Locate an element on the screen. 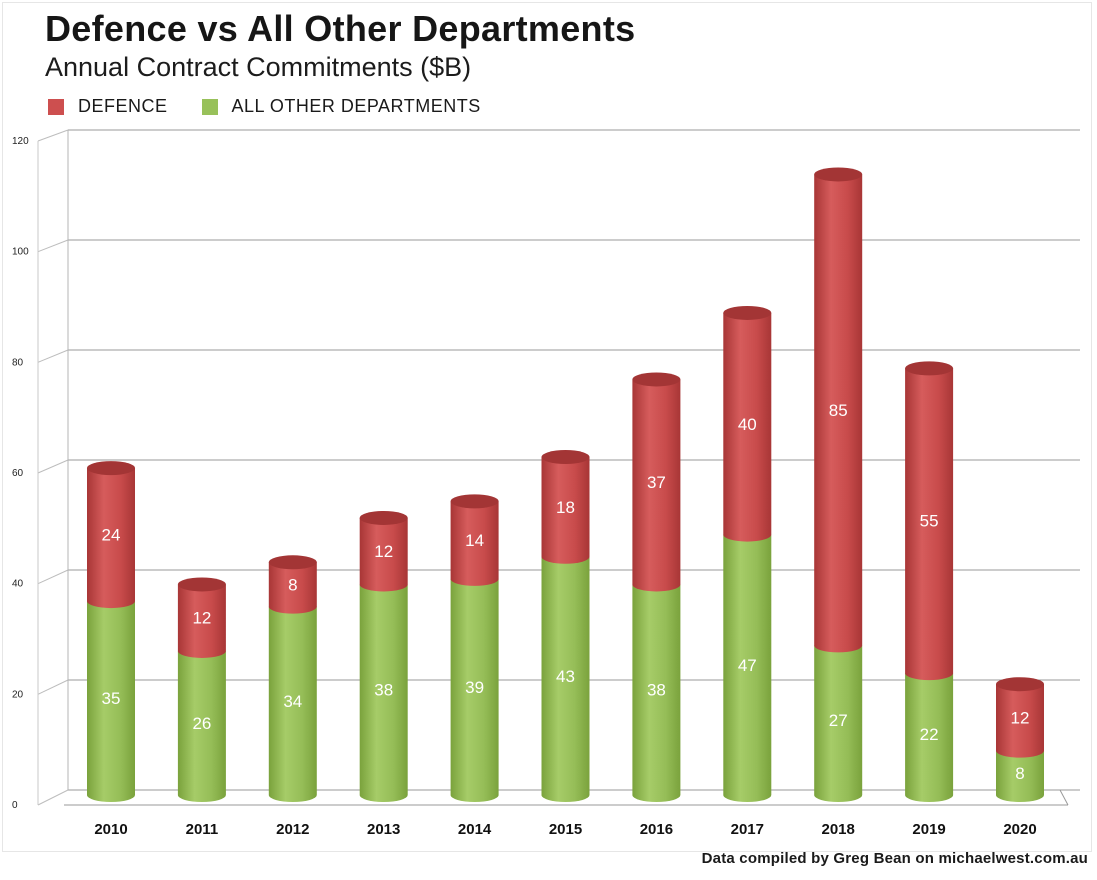 Image resolution: width=1097 pixels, height=880 pixels. bar-group: 39 14 is located at coordinates (474, 648).